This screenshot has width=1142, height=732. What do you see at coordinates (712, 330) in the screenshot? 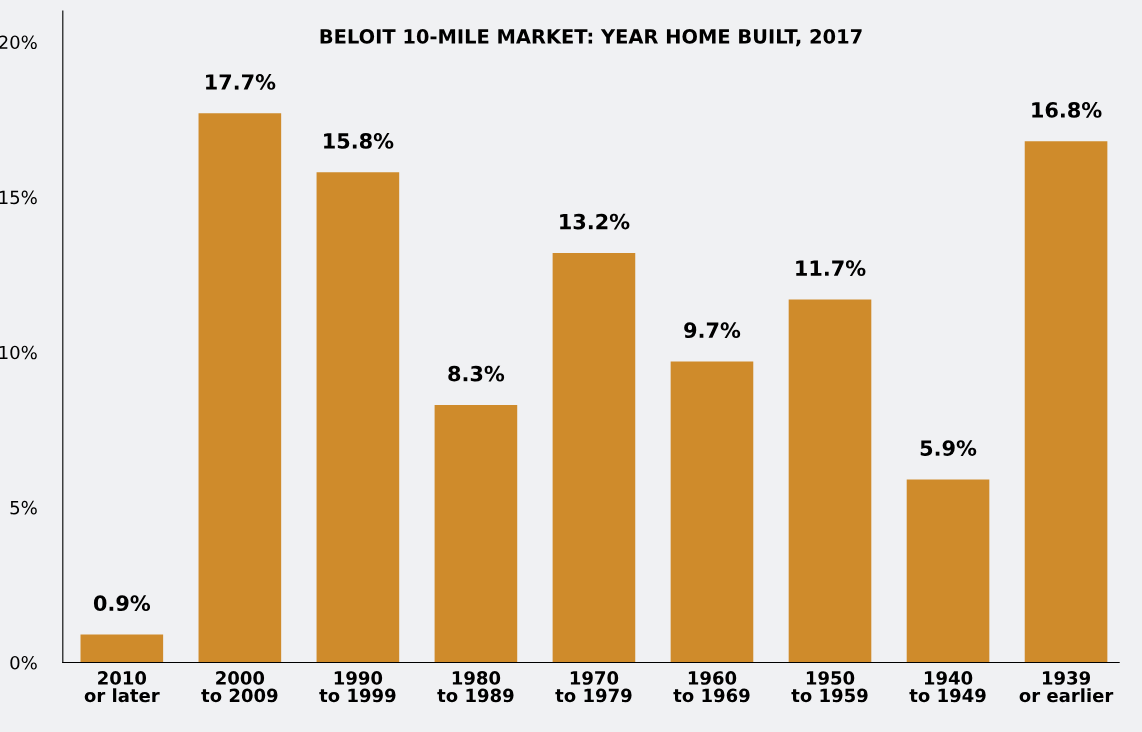
I see `data-label: 9.7%` at bounding box center [712, 330].